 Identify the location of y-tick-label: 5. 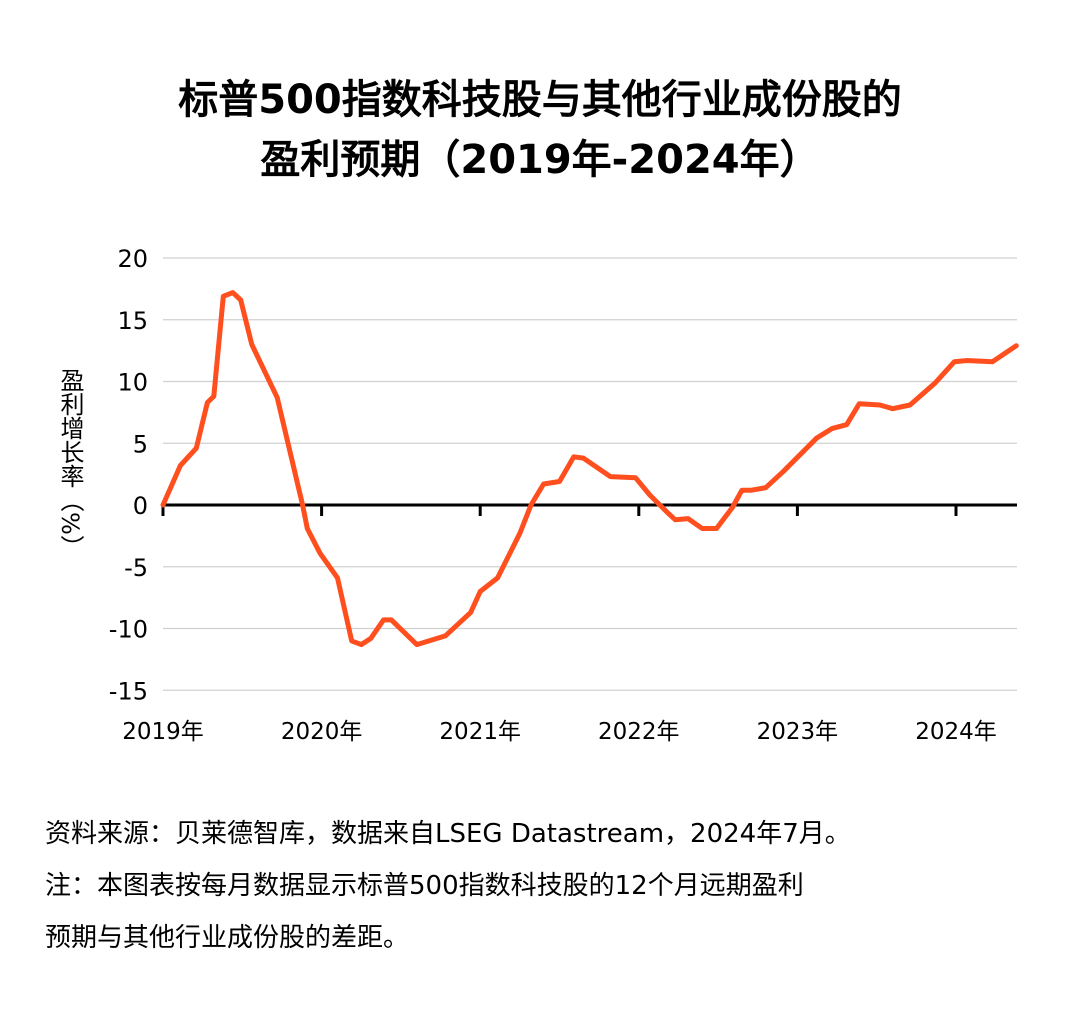
(140, 444).